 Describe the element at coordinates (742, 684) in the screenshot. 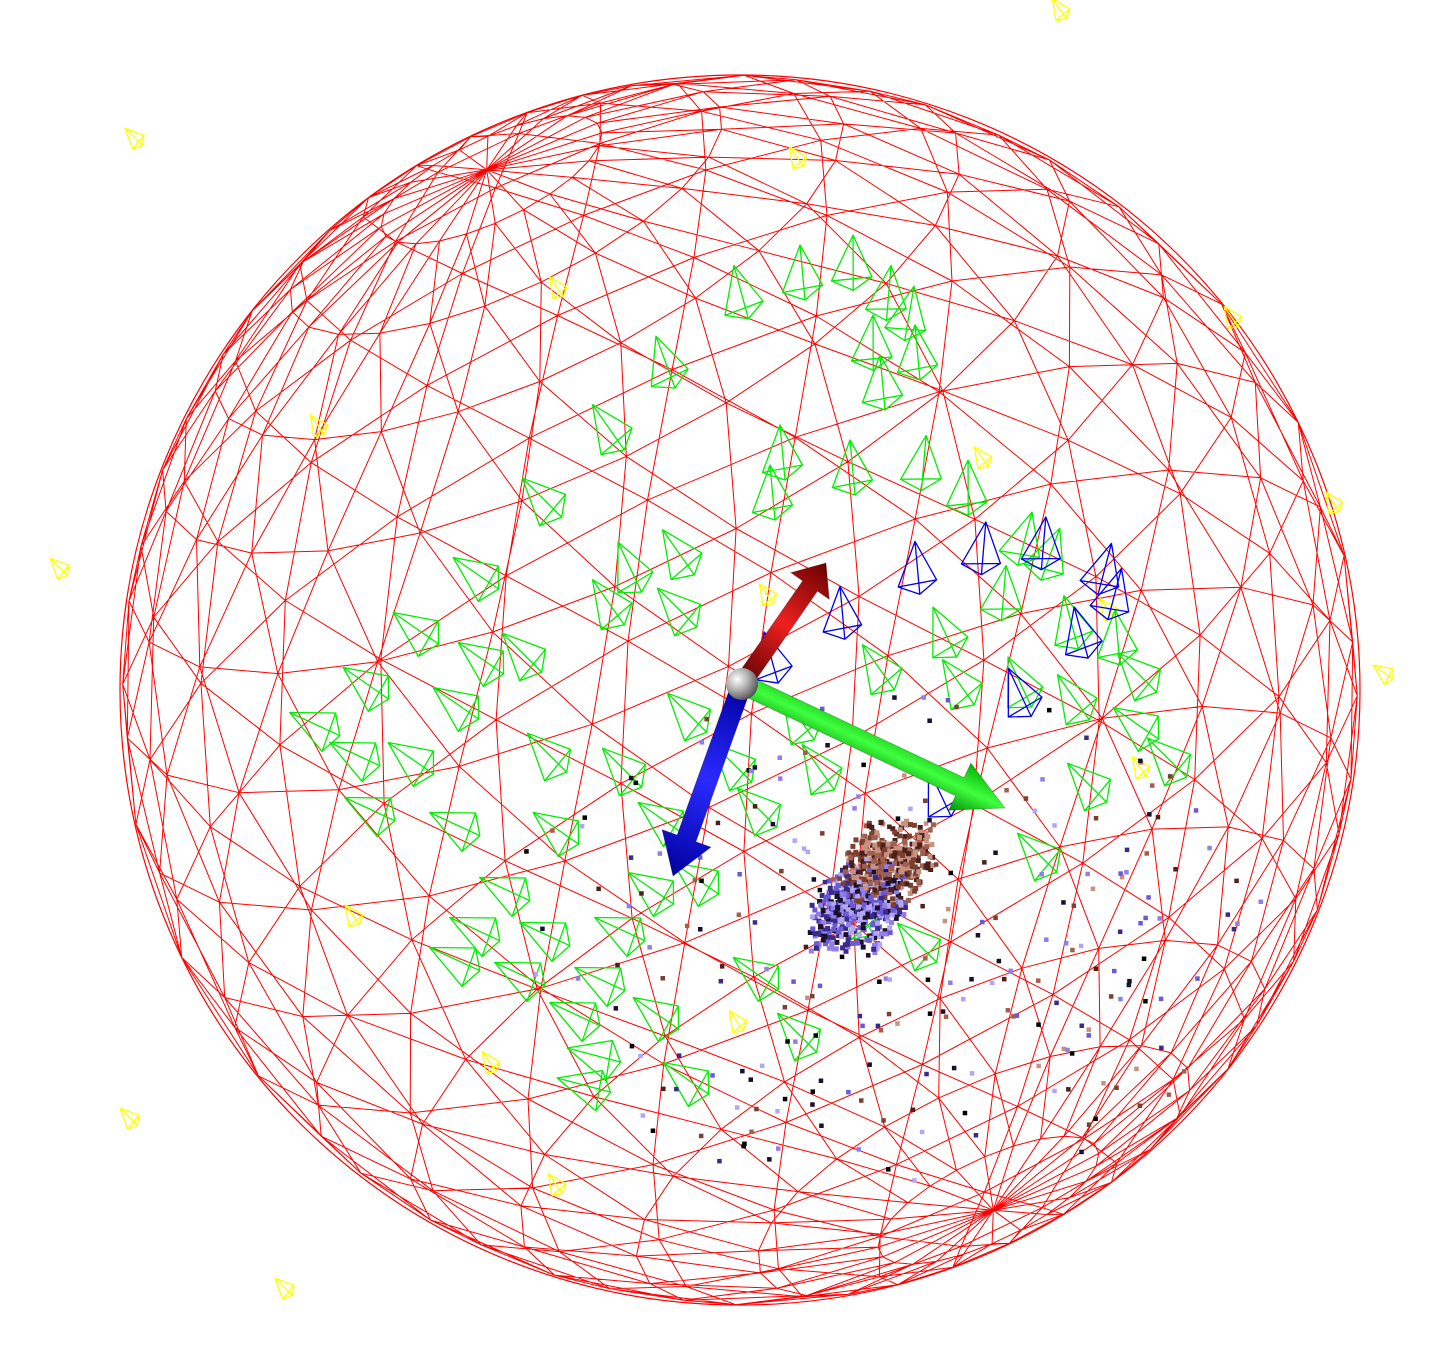

I see `axis-origin-sphere` at that location.